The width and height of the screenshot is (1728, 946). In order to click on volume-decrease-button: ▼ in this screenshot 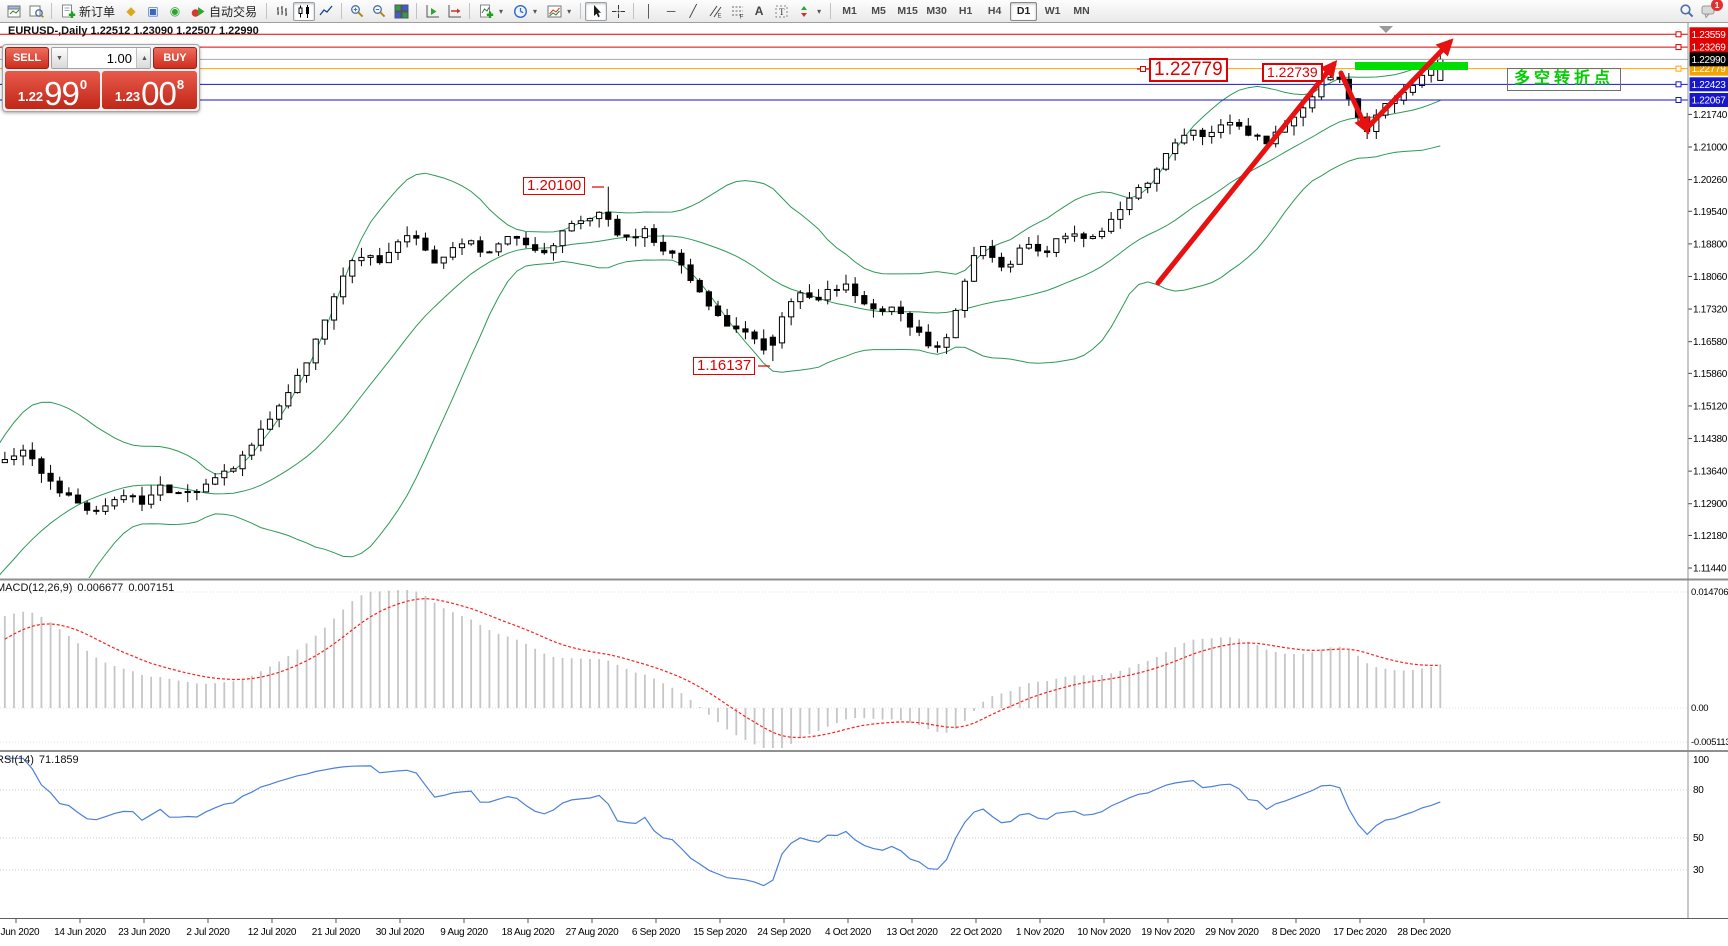, I will do `click(60, 58)`.